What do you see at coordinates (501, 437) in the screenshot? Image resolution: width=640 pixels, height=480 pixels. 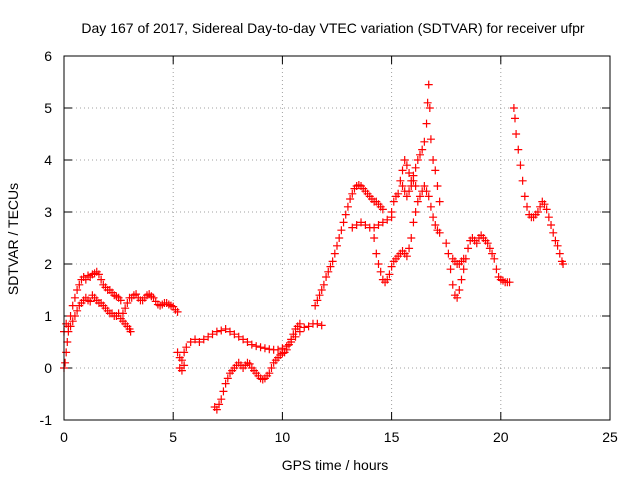 I see `x-tick-label: 20` at bounding box center [501, 437].